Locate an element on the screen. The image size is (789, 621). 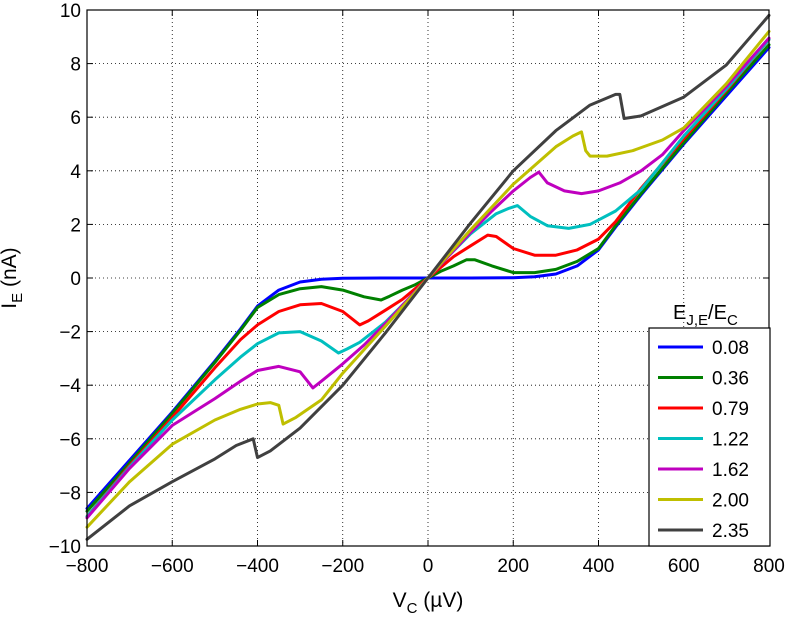
y-axis-label: IE (nA) is located at coordinates (13, 277).